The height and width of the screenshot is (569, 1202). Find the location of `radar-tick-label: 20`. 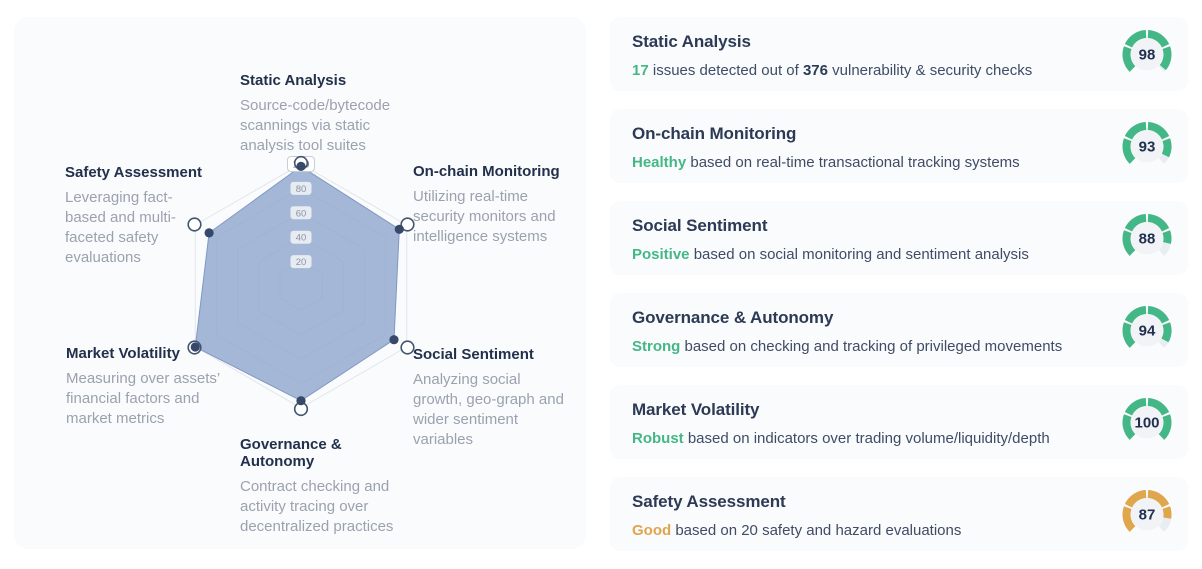

radar-tick-label: 20 is located at coordinates (301, 262).